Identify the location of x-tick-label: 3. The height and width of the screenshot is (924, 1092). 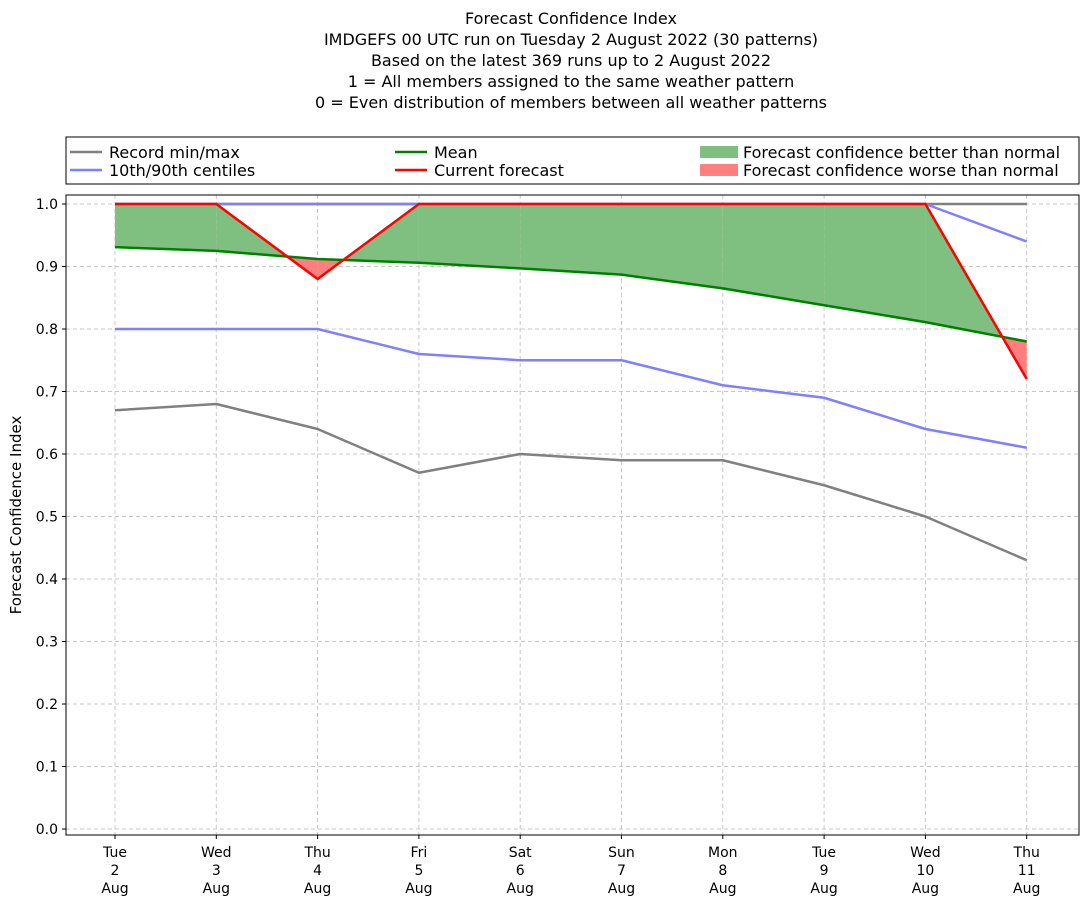
(216, 871).